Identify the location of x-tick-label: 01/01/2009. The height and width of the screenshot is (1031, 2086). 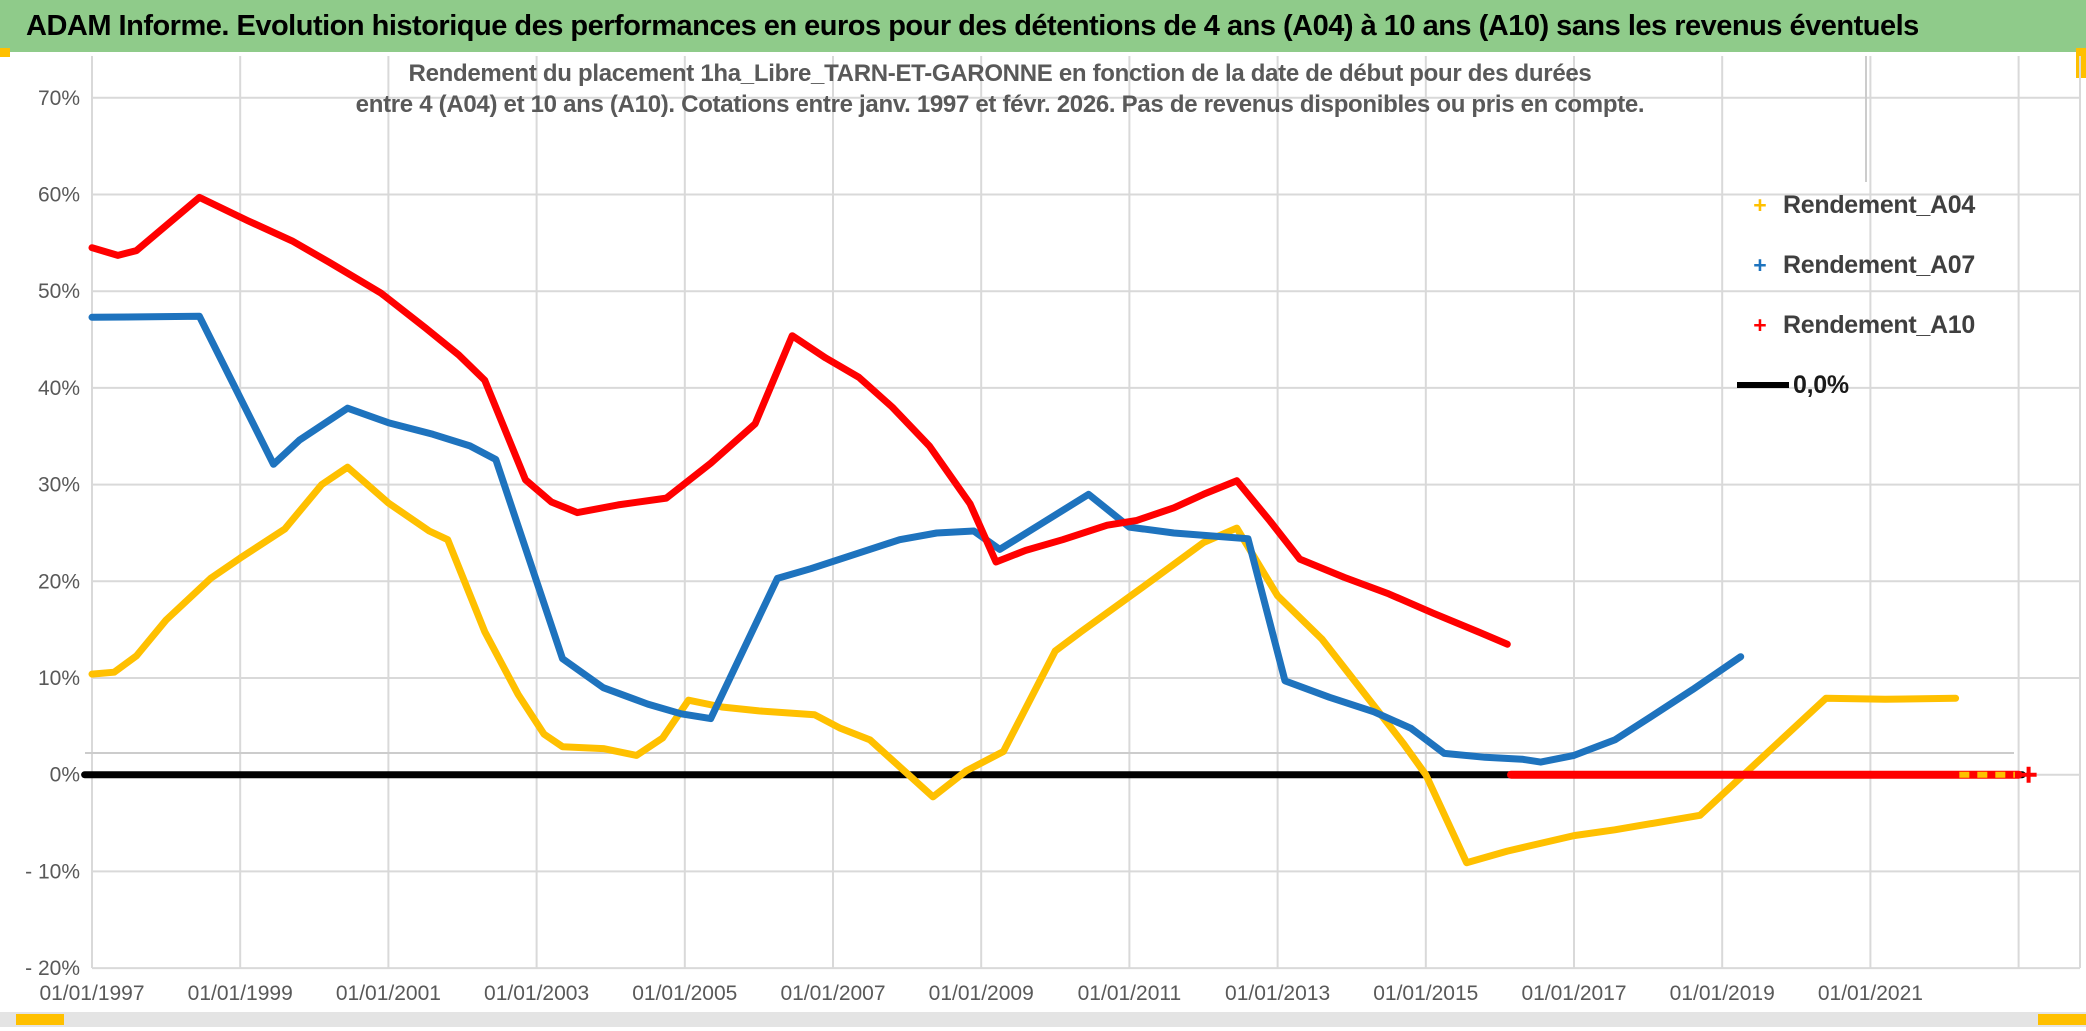
(981, 993).